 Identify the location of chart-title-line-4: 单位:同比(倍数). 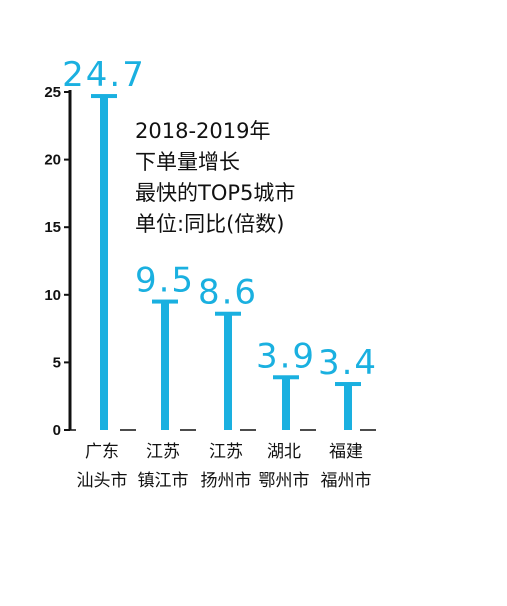
(209, 224).